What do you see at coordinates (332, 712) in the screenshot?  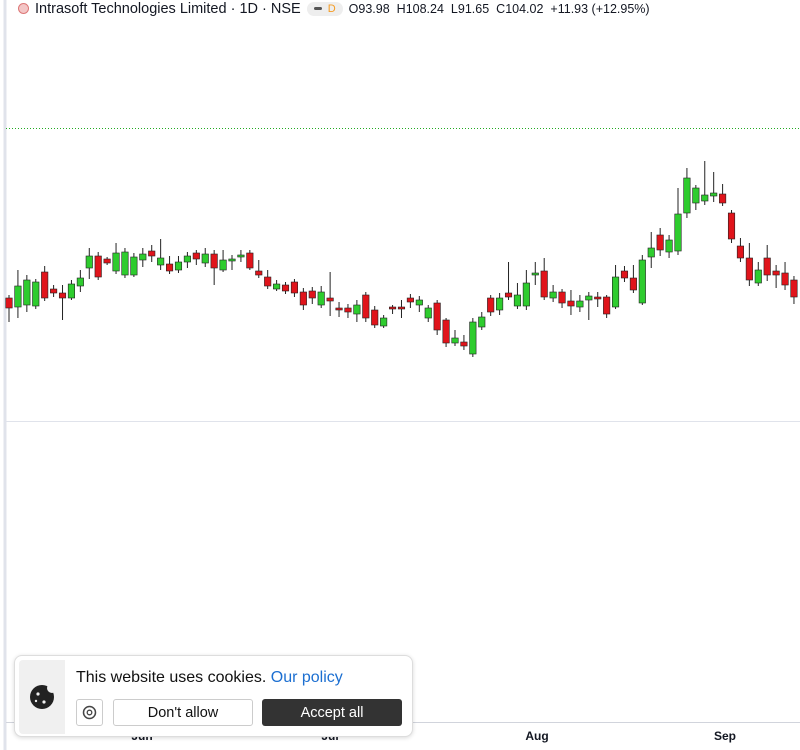 I see `accept-button: Accept all` at bounding box center [332, 712].